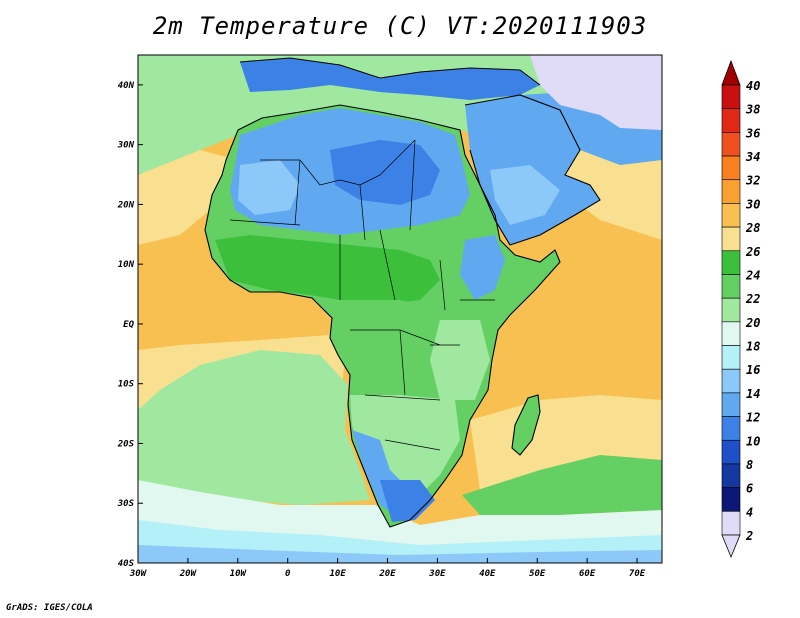 The image size is (800, 618). I want to click on y-tick-label: 10S, so click(126, 385).